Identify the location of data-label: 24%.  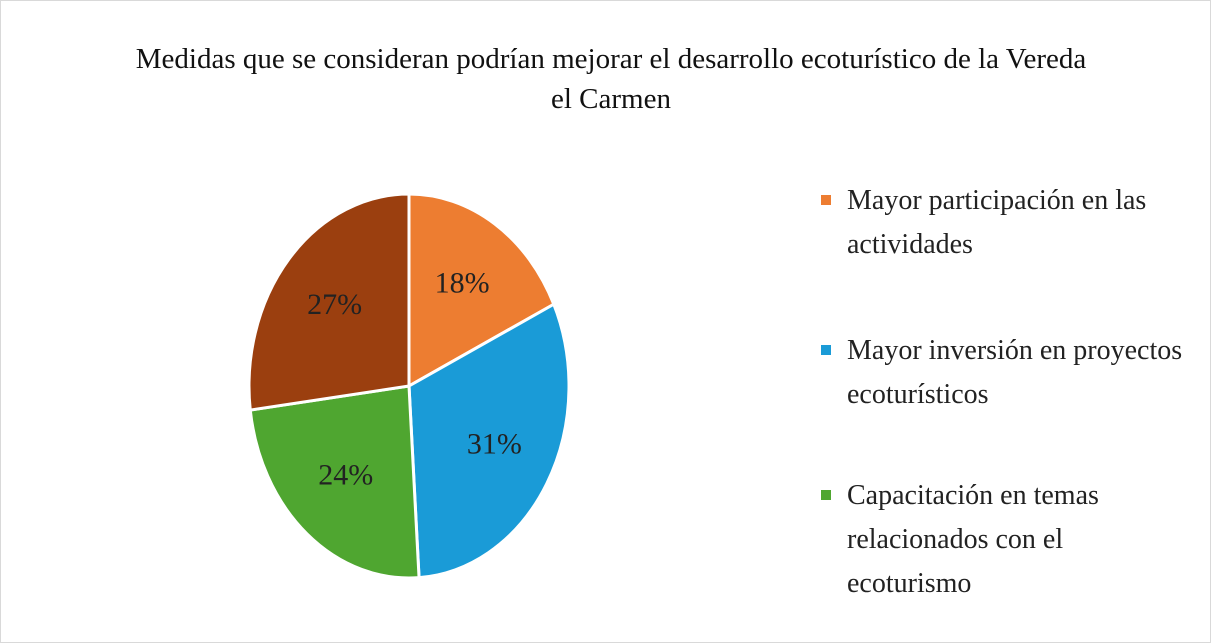
(345, 475).